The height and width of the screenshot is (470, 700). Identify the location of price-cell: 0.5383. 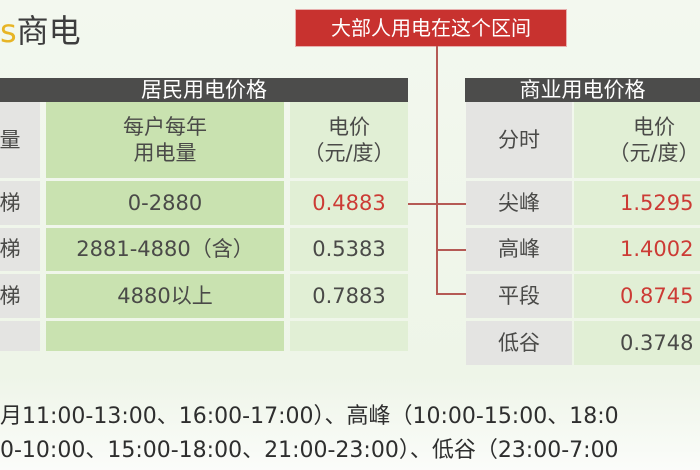
(349, 249).